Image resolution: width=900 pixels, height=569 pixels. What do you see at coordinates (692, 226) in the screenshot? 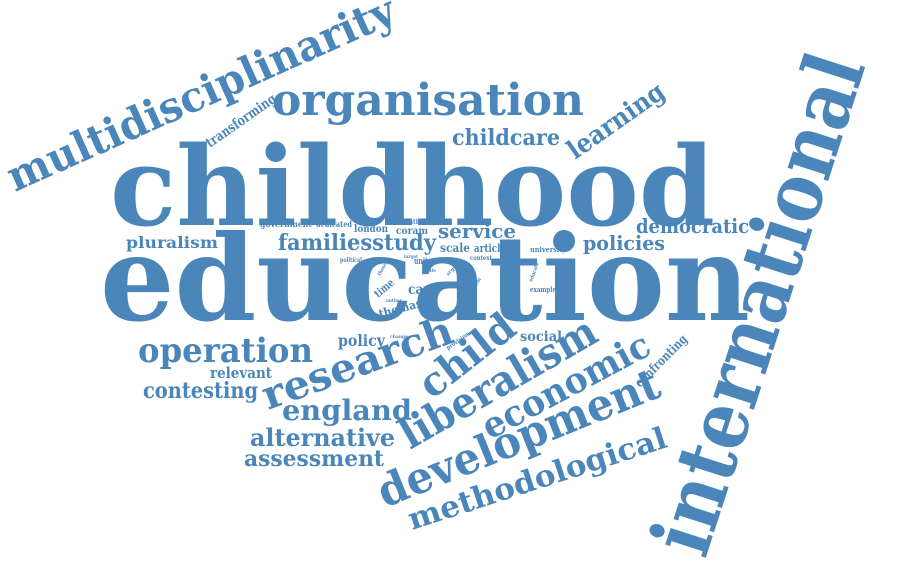
I see `word-democratic: democratic` at bounding box center [692, 226].